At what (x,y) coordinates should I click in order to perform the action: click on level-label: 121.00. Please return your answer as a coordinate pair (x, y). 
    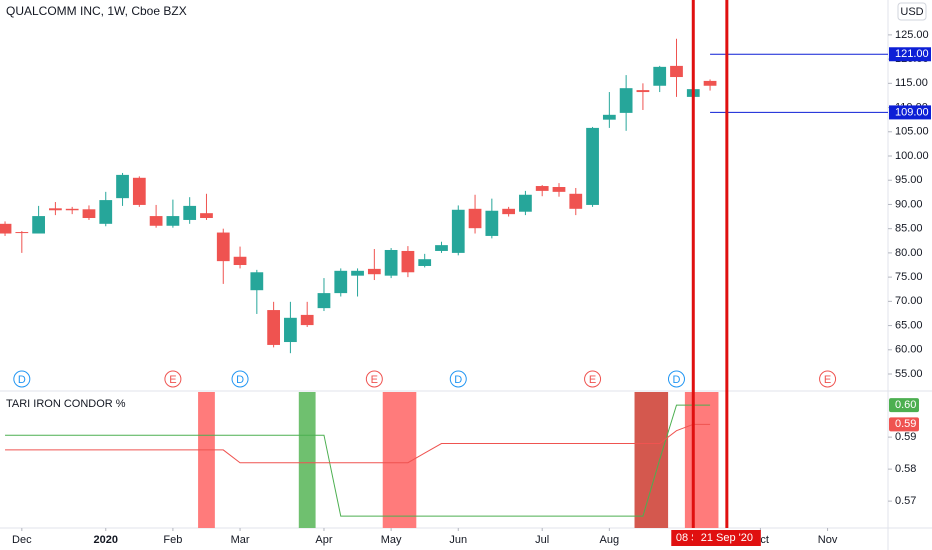
    Looking at the image, I should click on (912, 54).